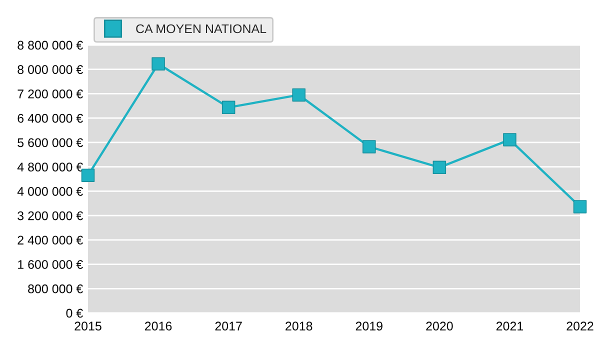  What do you see at coordinates (299, 326) in the screenshot?
I see `x-tick-label: 2018` at bounding box center [299, 326].